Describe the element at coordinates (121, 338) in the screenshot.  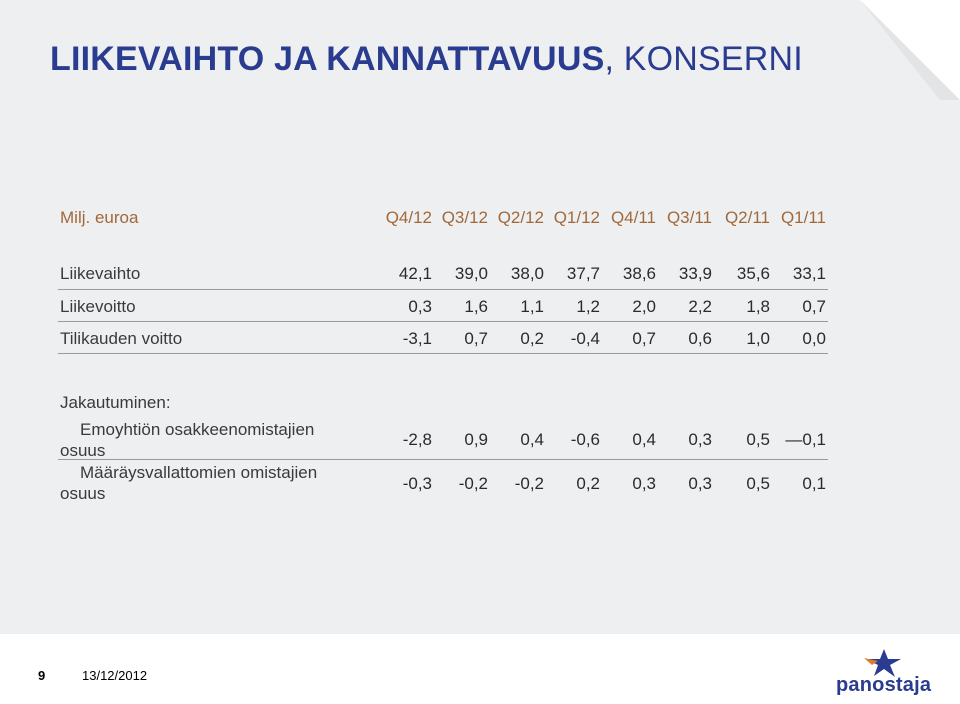
I see `row-label: Tilikauden voitto` at that location.